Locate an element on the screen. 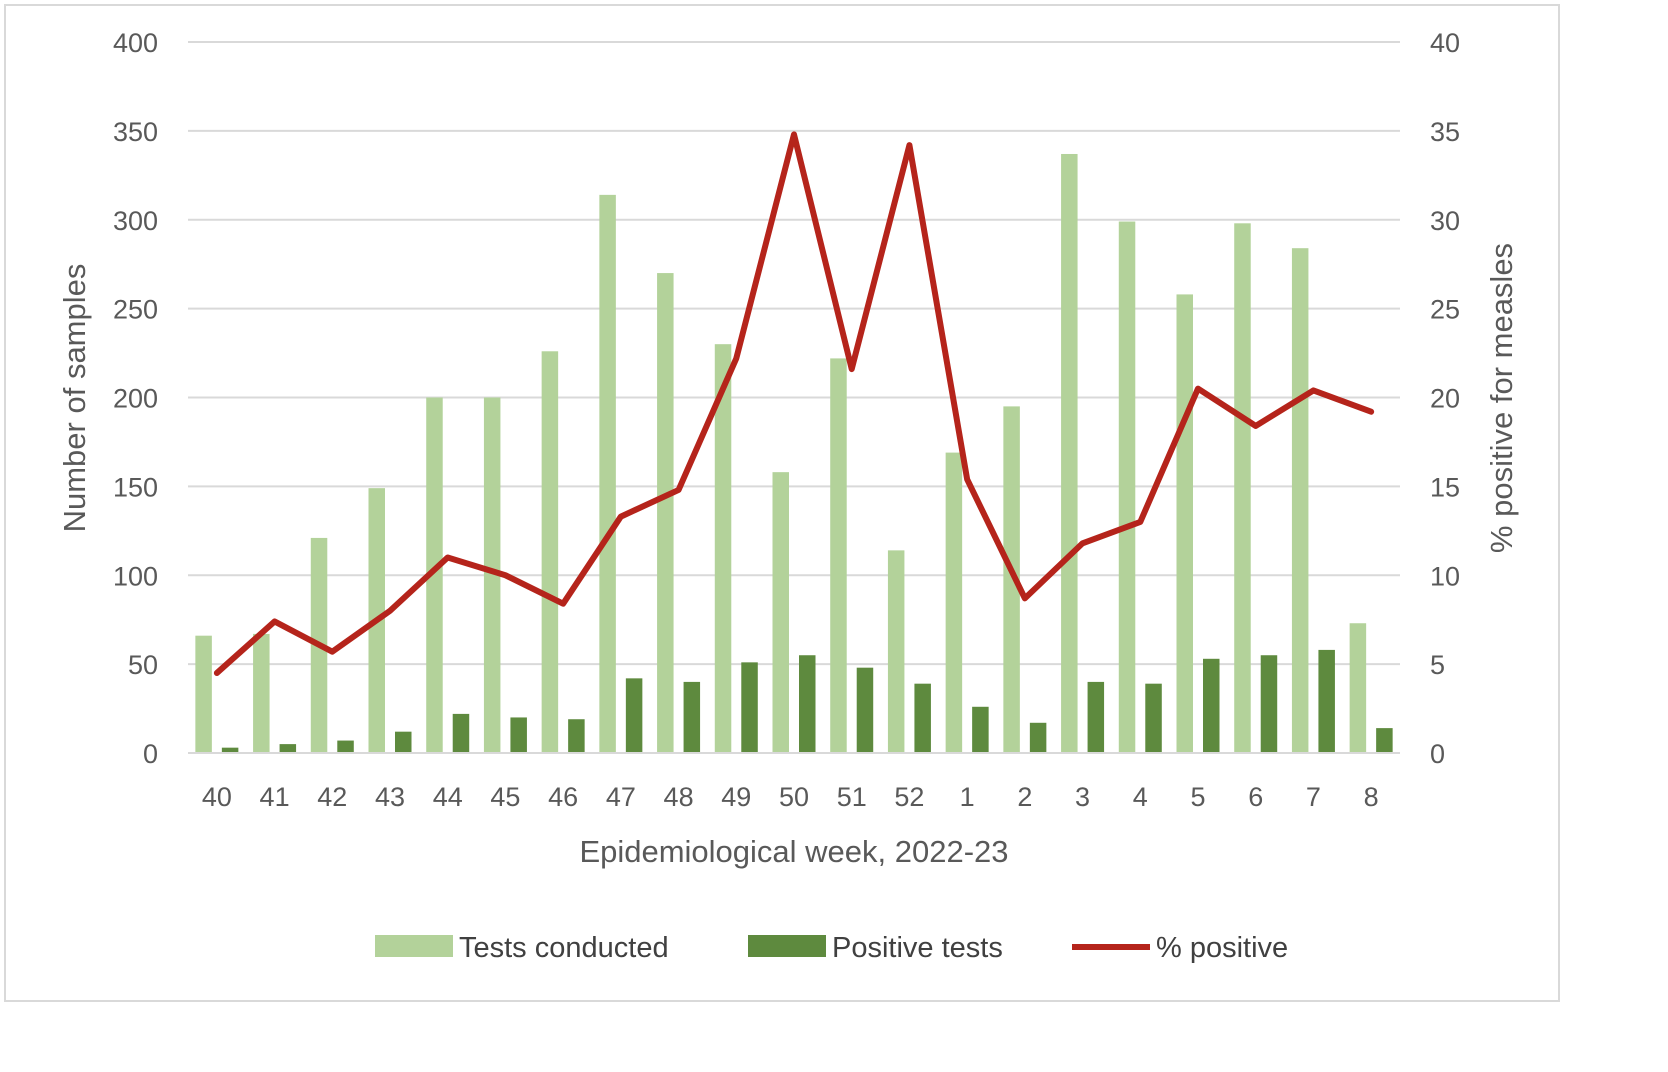 The width and height of the screenshot is (1668, 1072). y-left-tick-label: 50 is located at coordinates (143, 665).